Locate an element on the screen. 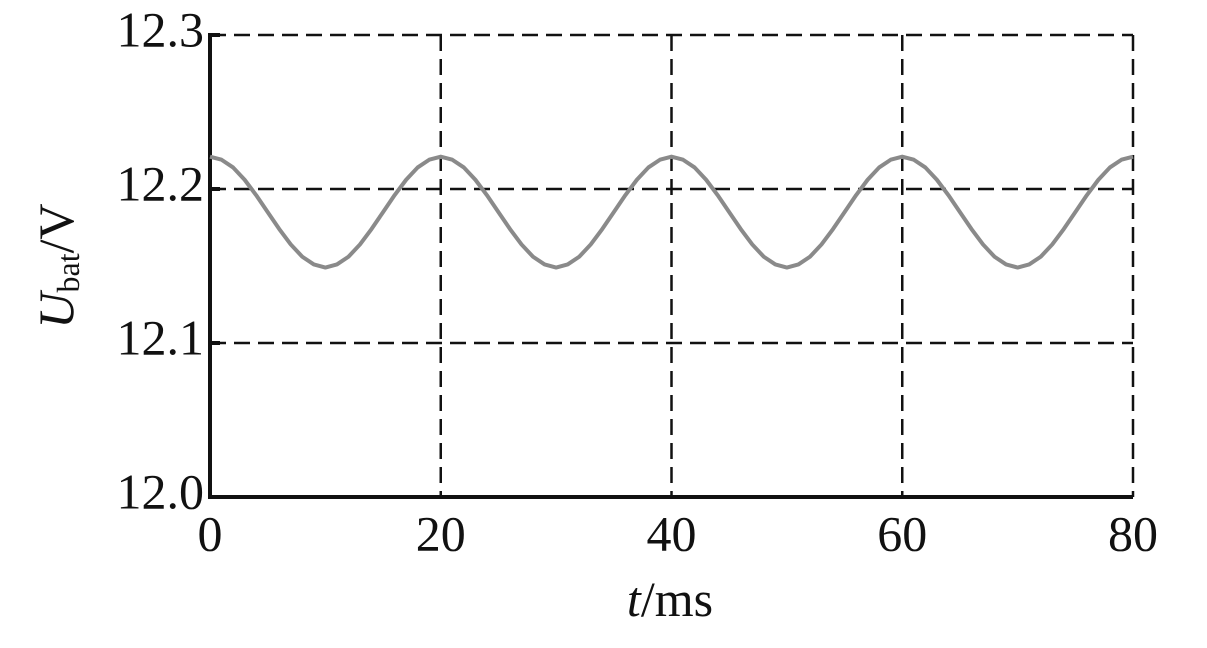  y-label-unit: /V is located at coordinates (56, 228).